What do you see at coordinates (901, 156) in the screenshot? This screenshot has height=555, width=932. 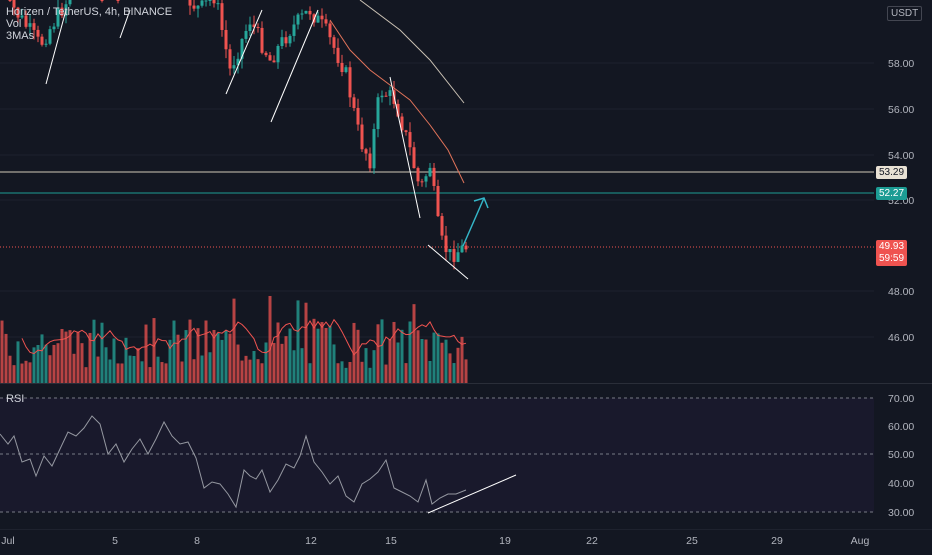 I see `price-tick-label: 54.00` at bounding box center [901, 156].